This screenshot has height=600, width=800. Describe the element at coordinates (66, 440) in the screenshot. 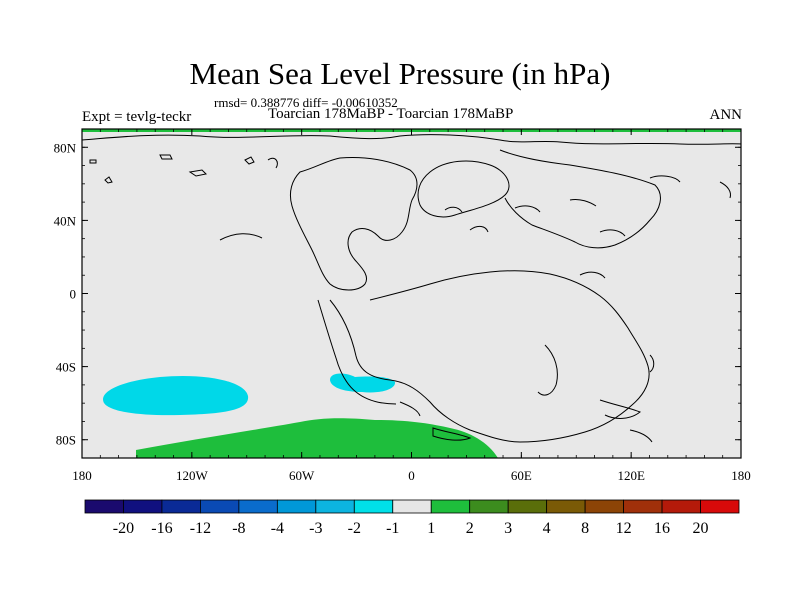

I see `lat-tick-label: 80S` at that location.